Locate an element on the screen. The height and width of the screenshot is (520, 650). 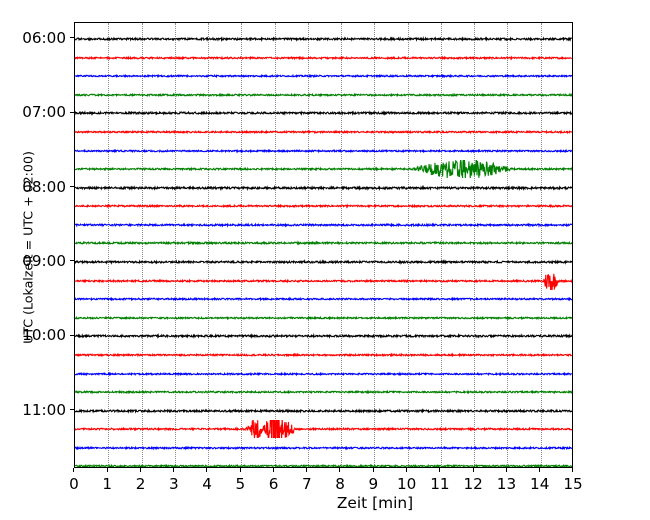
x-axis-label: Zeit [min] is located at coordinates (325, 503).